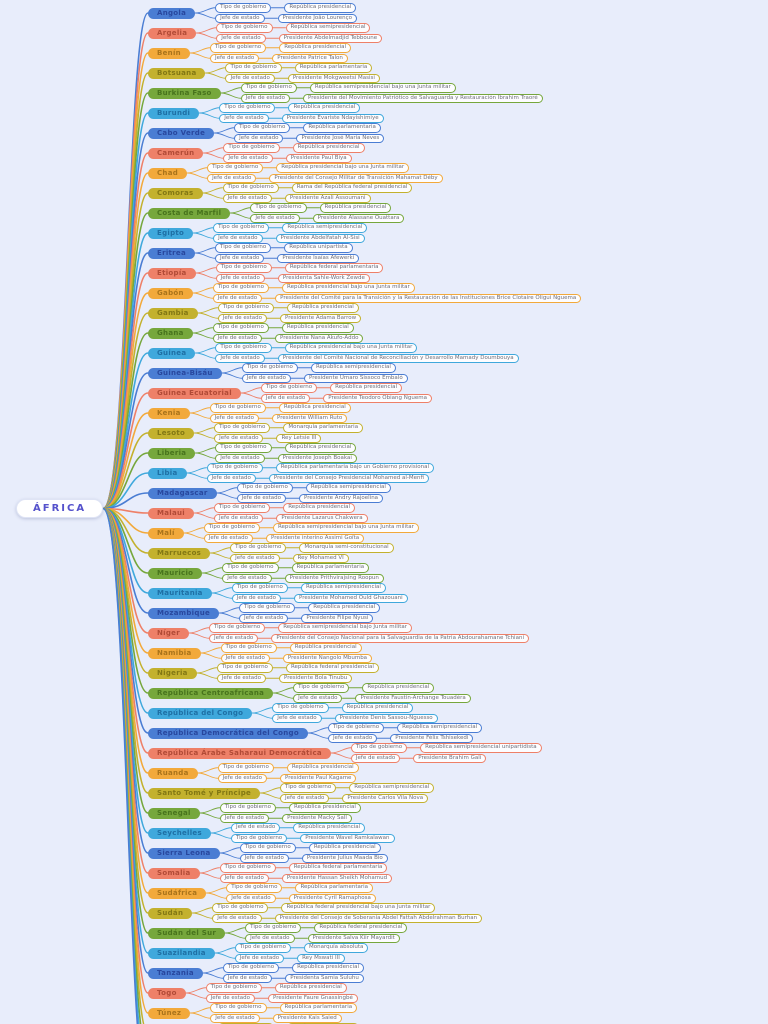 This screenshot has height=1024, width=768. What do you see at coordinates (318, 248) in the screenshot?
I see `field-value-pill: República unipartista` at bounding box center [318, 248].